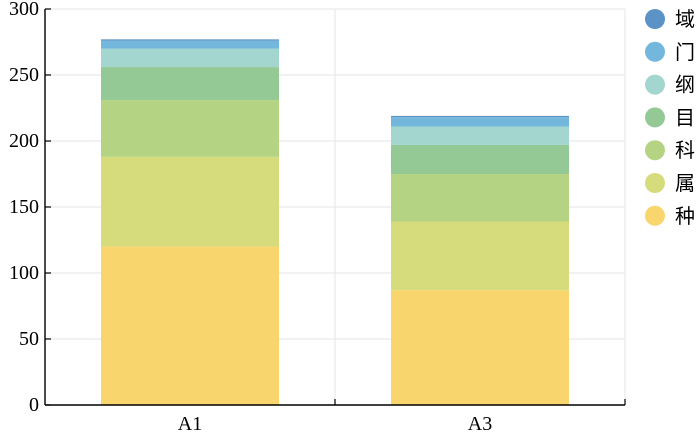 The image size is (700, 432). I want to click on y-tick-label: 300, so click(24, 10).